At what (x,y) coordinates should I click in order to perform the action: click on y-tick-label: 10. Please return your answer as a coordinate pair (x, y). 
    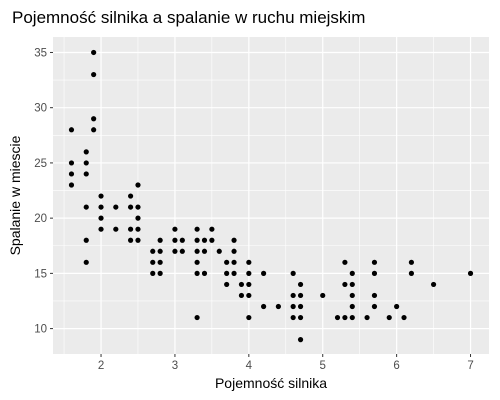
    Looking at the image, I should click on (40, 330).